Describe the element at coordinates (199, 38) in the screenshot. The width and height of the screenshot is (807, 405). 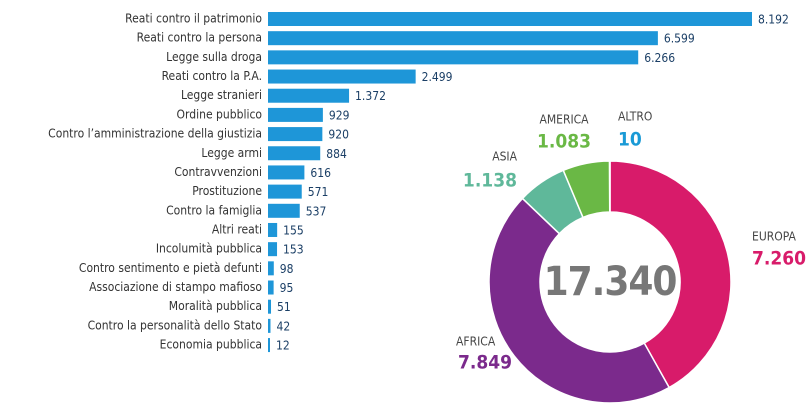
I see `category-label: Reati contro la persona` at that location.